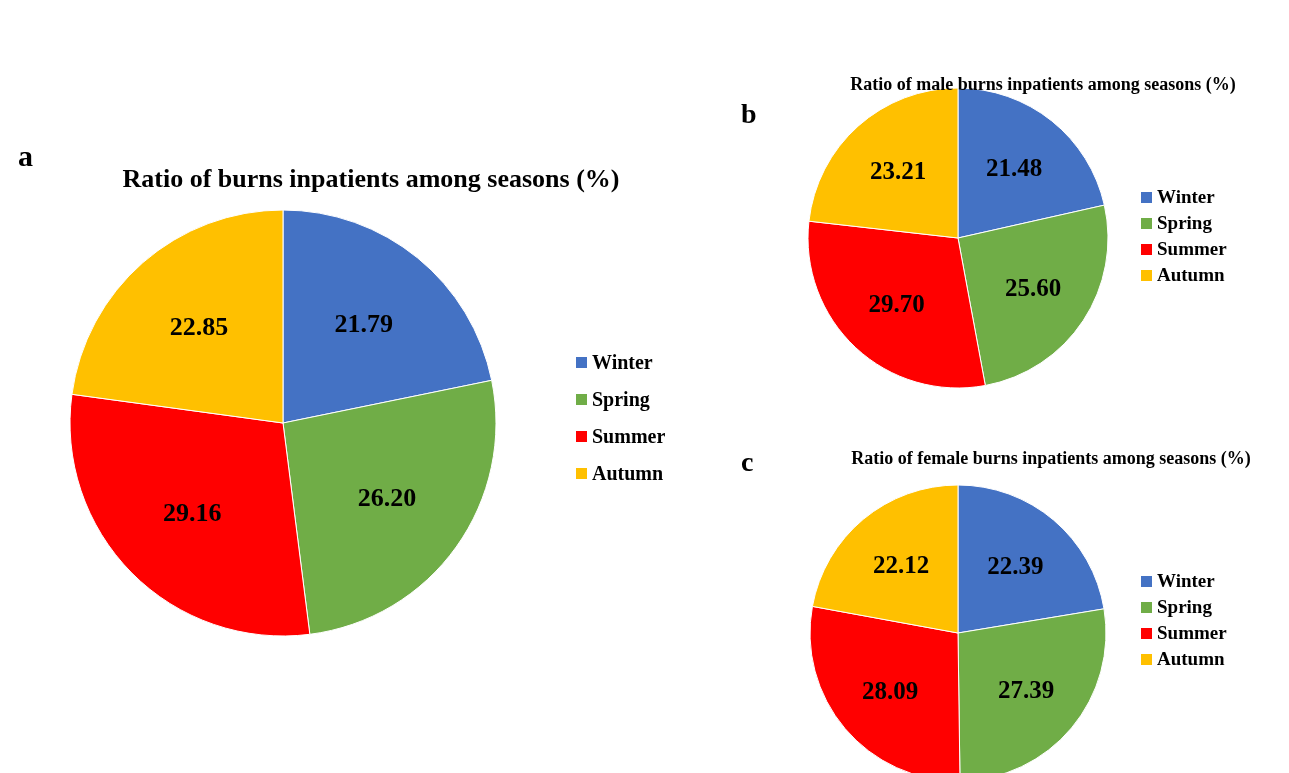 This screenshot has height=773, width=1289. I want to click on text: a, so click(25, 155).